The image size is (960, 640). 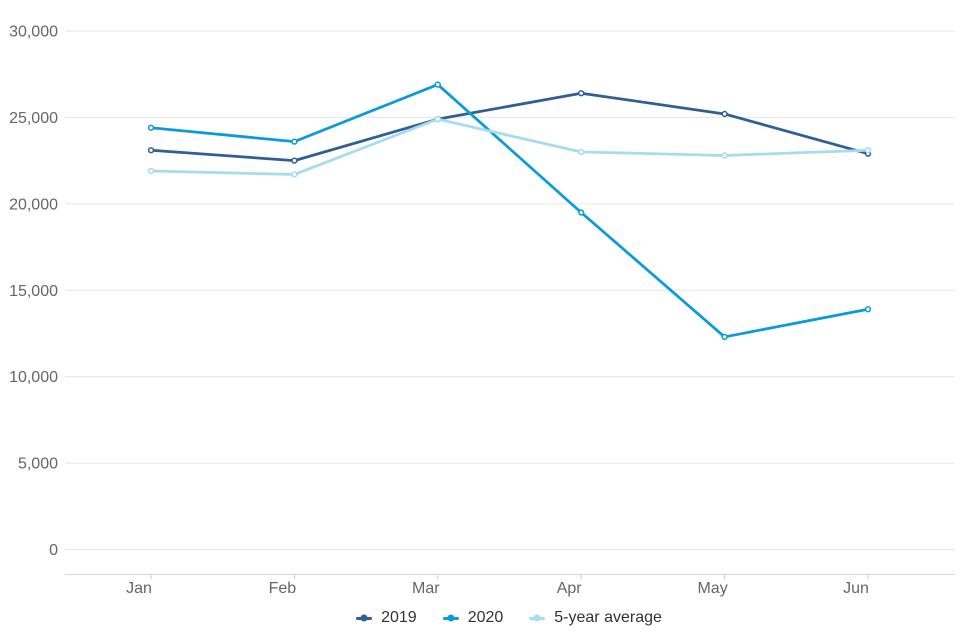 What do you see at coordinates (283, 588) in the screenshot?
I see `x-axis-tick-label: Feb` at bounding box center [283, 588].